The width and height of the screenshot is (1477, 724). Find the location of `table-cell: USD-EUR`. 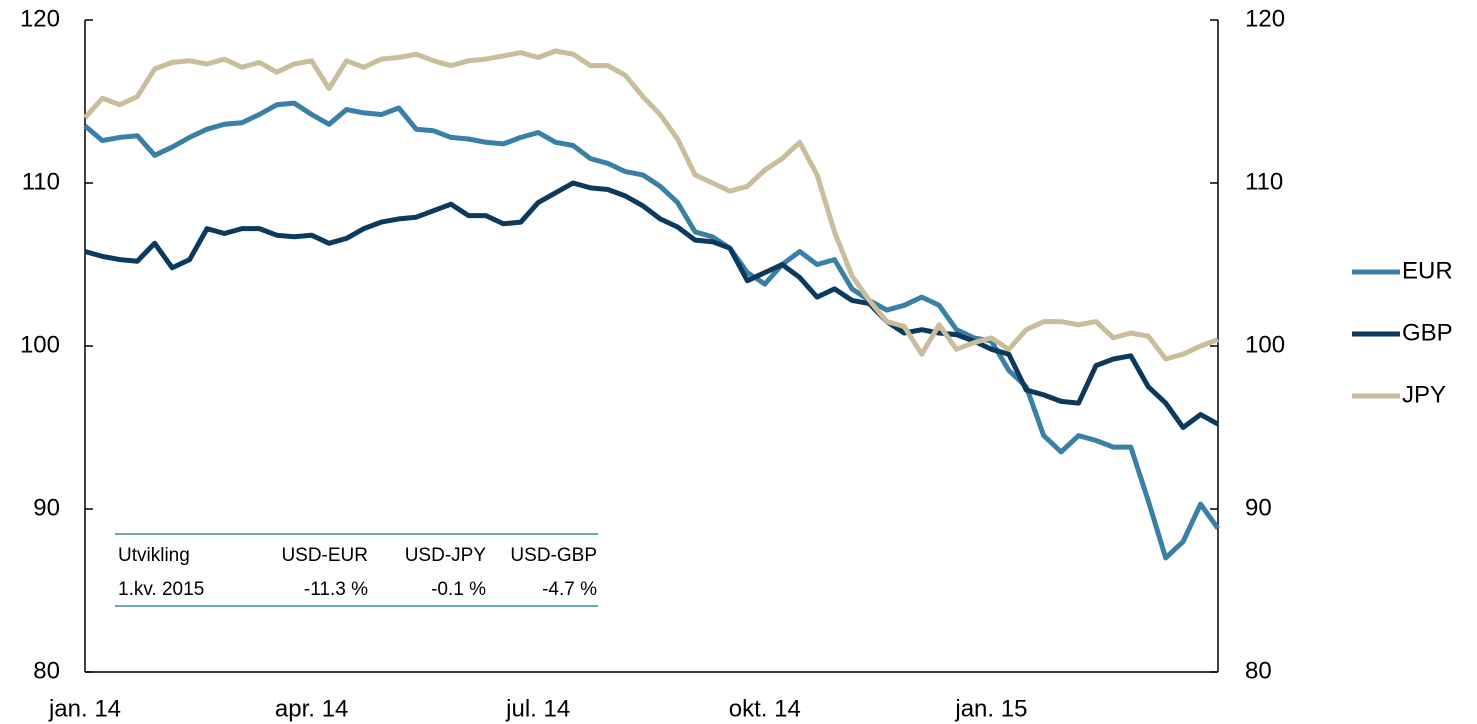

table-cell: USD-EUR is located at coordinates (324, 555).